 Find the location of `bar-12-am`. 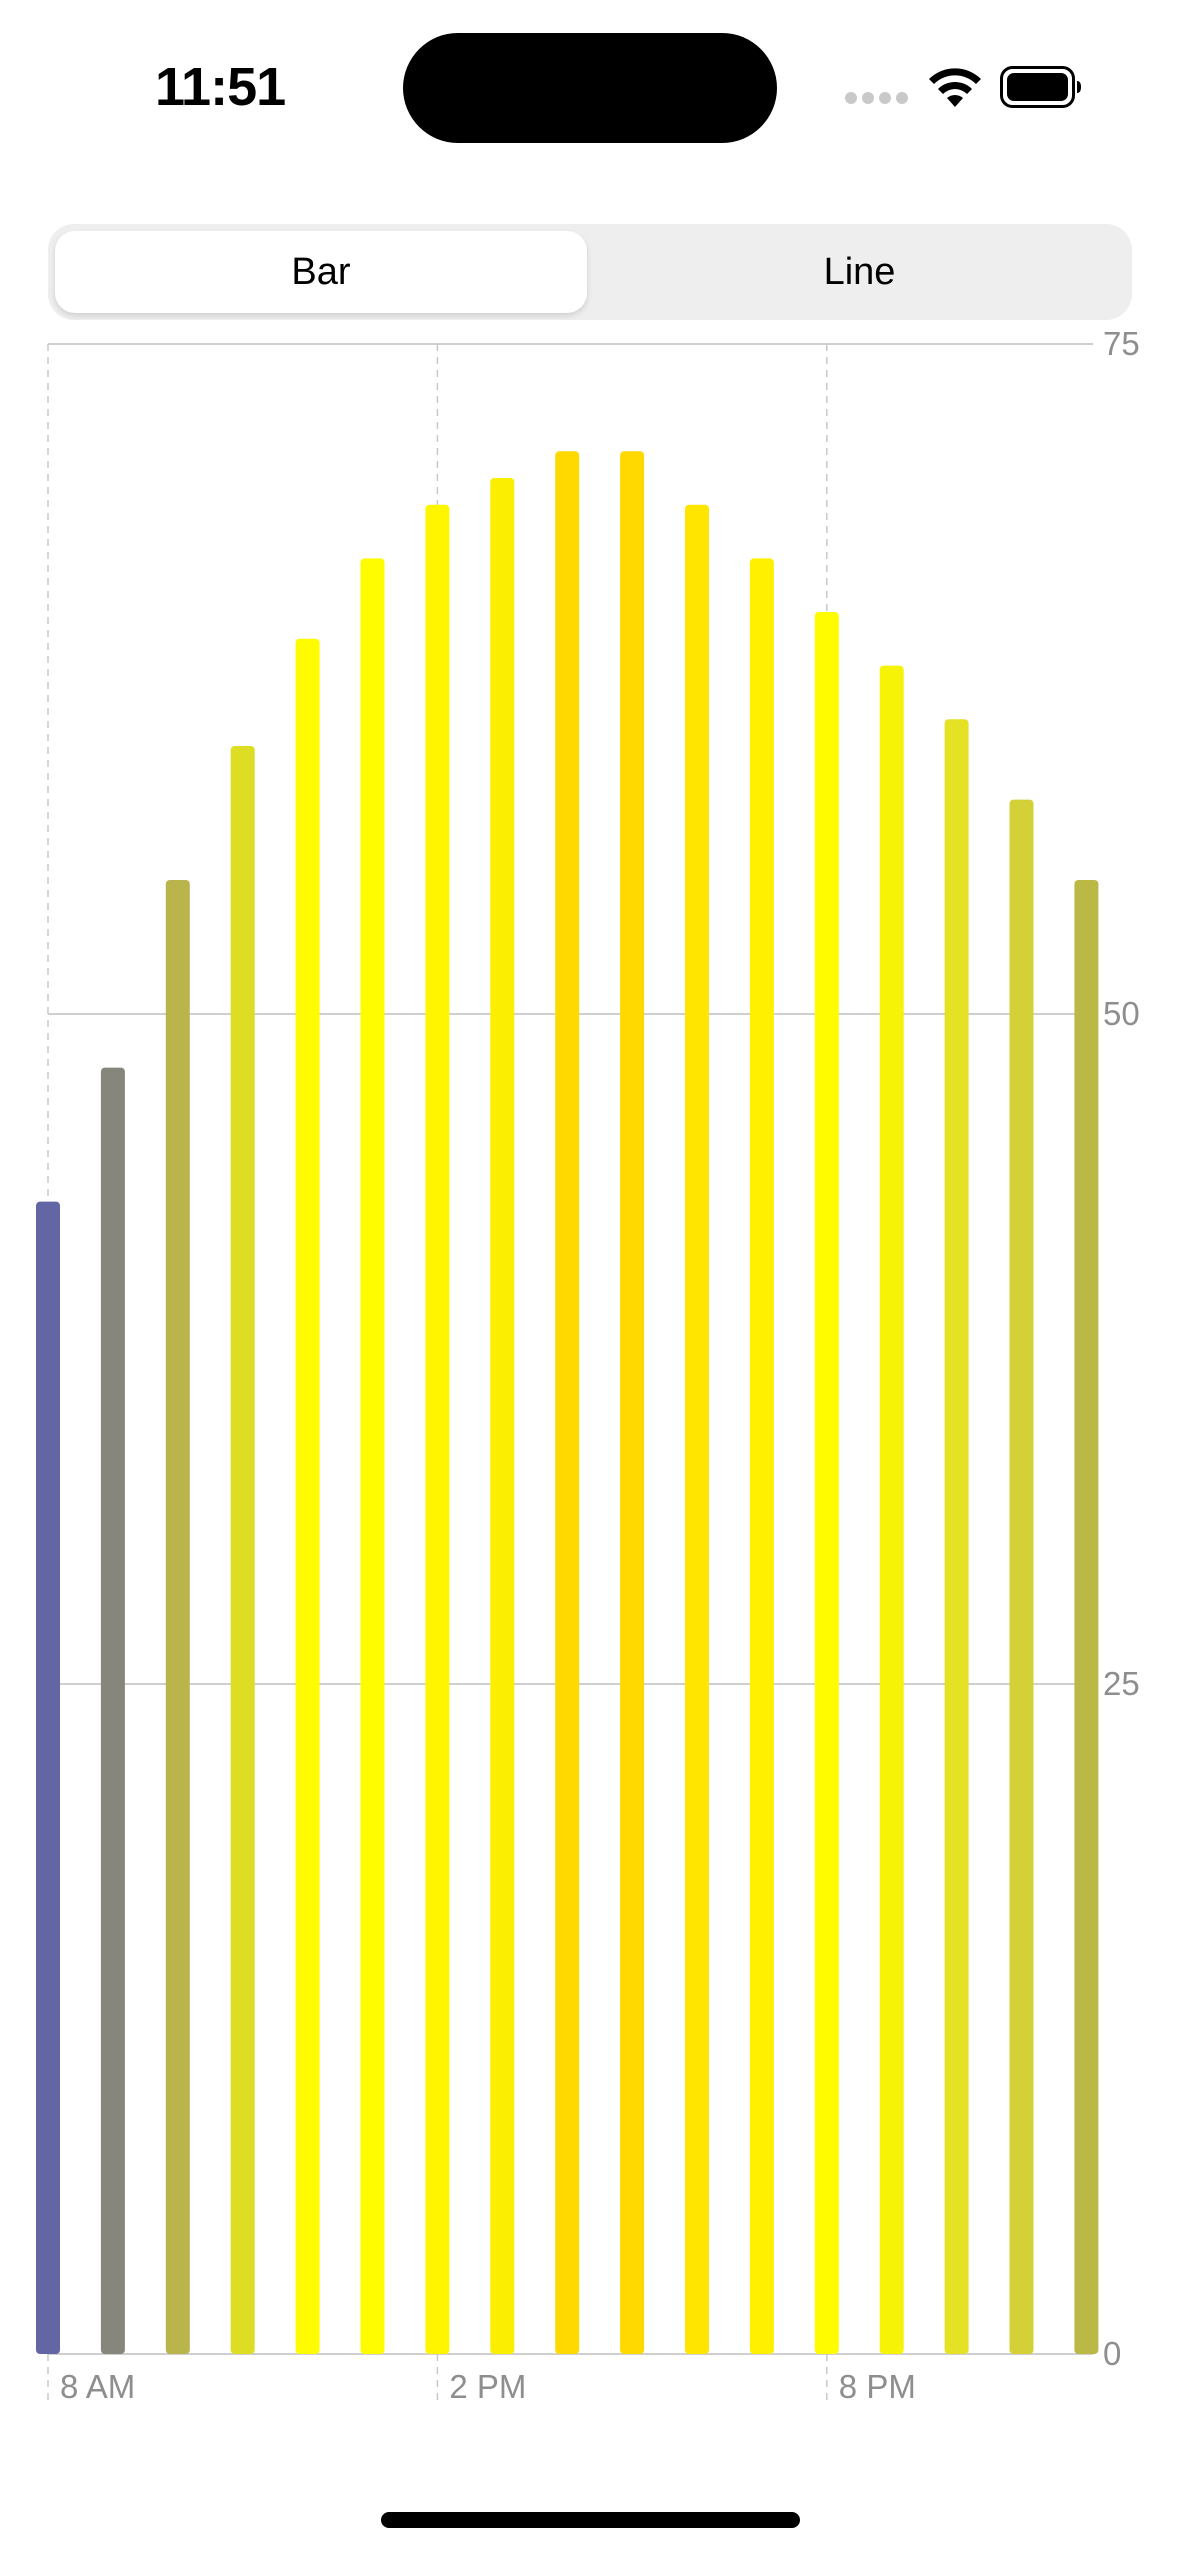

bar-12-am is located at coordinates (1086, 1617).